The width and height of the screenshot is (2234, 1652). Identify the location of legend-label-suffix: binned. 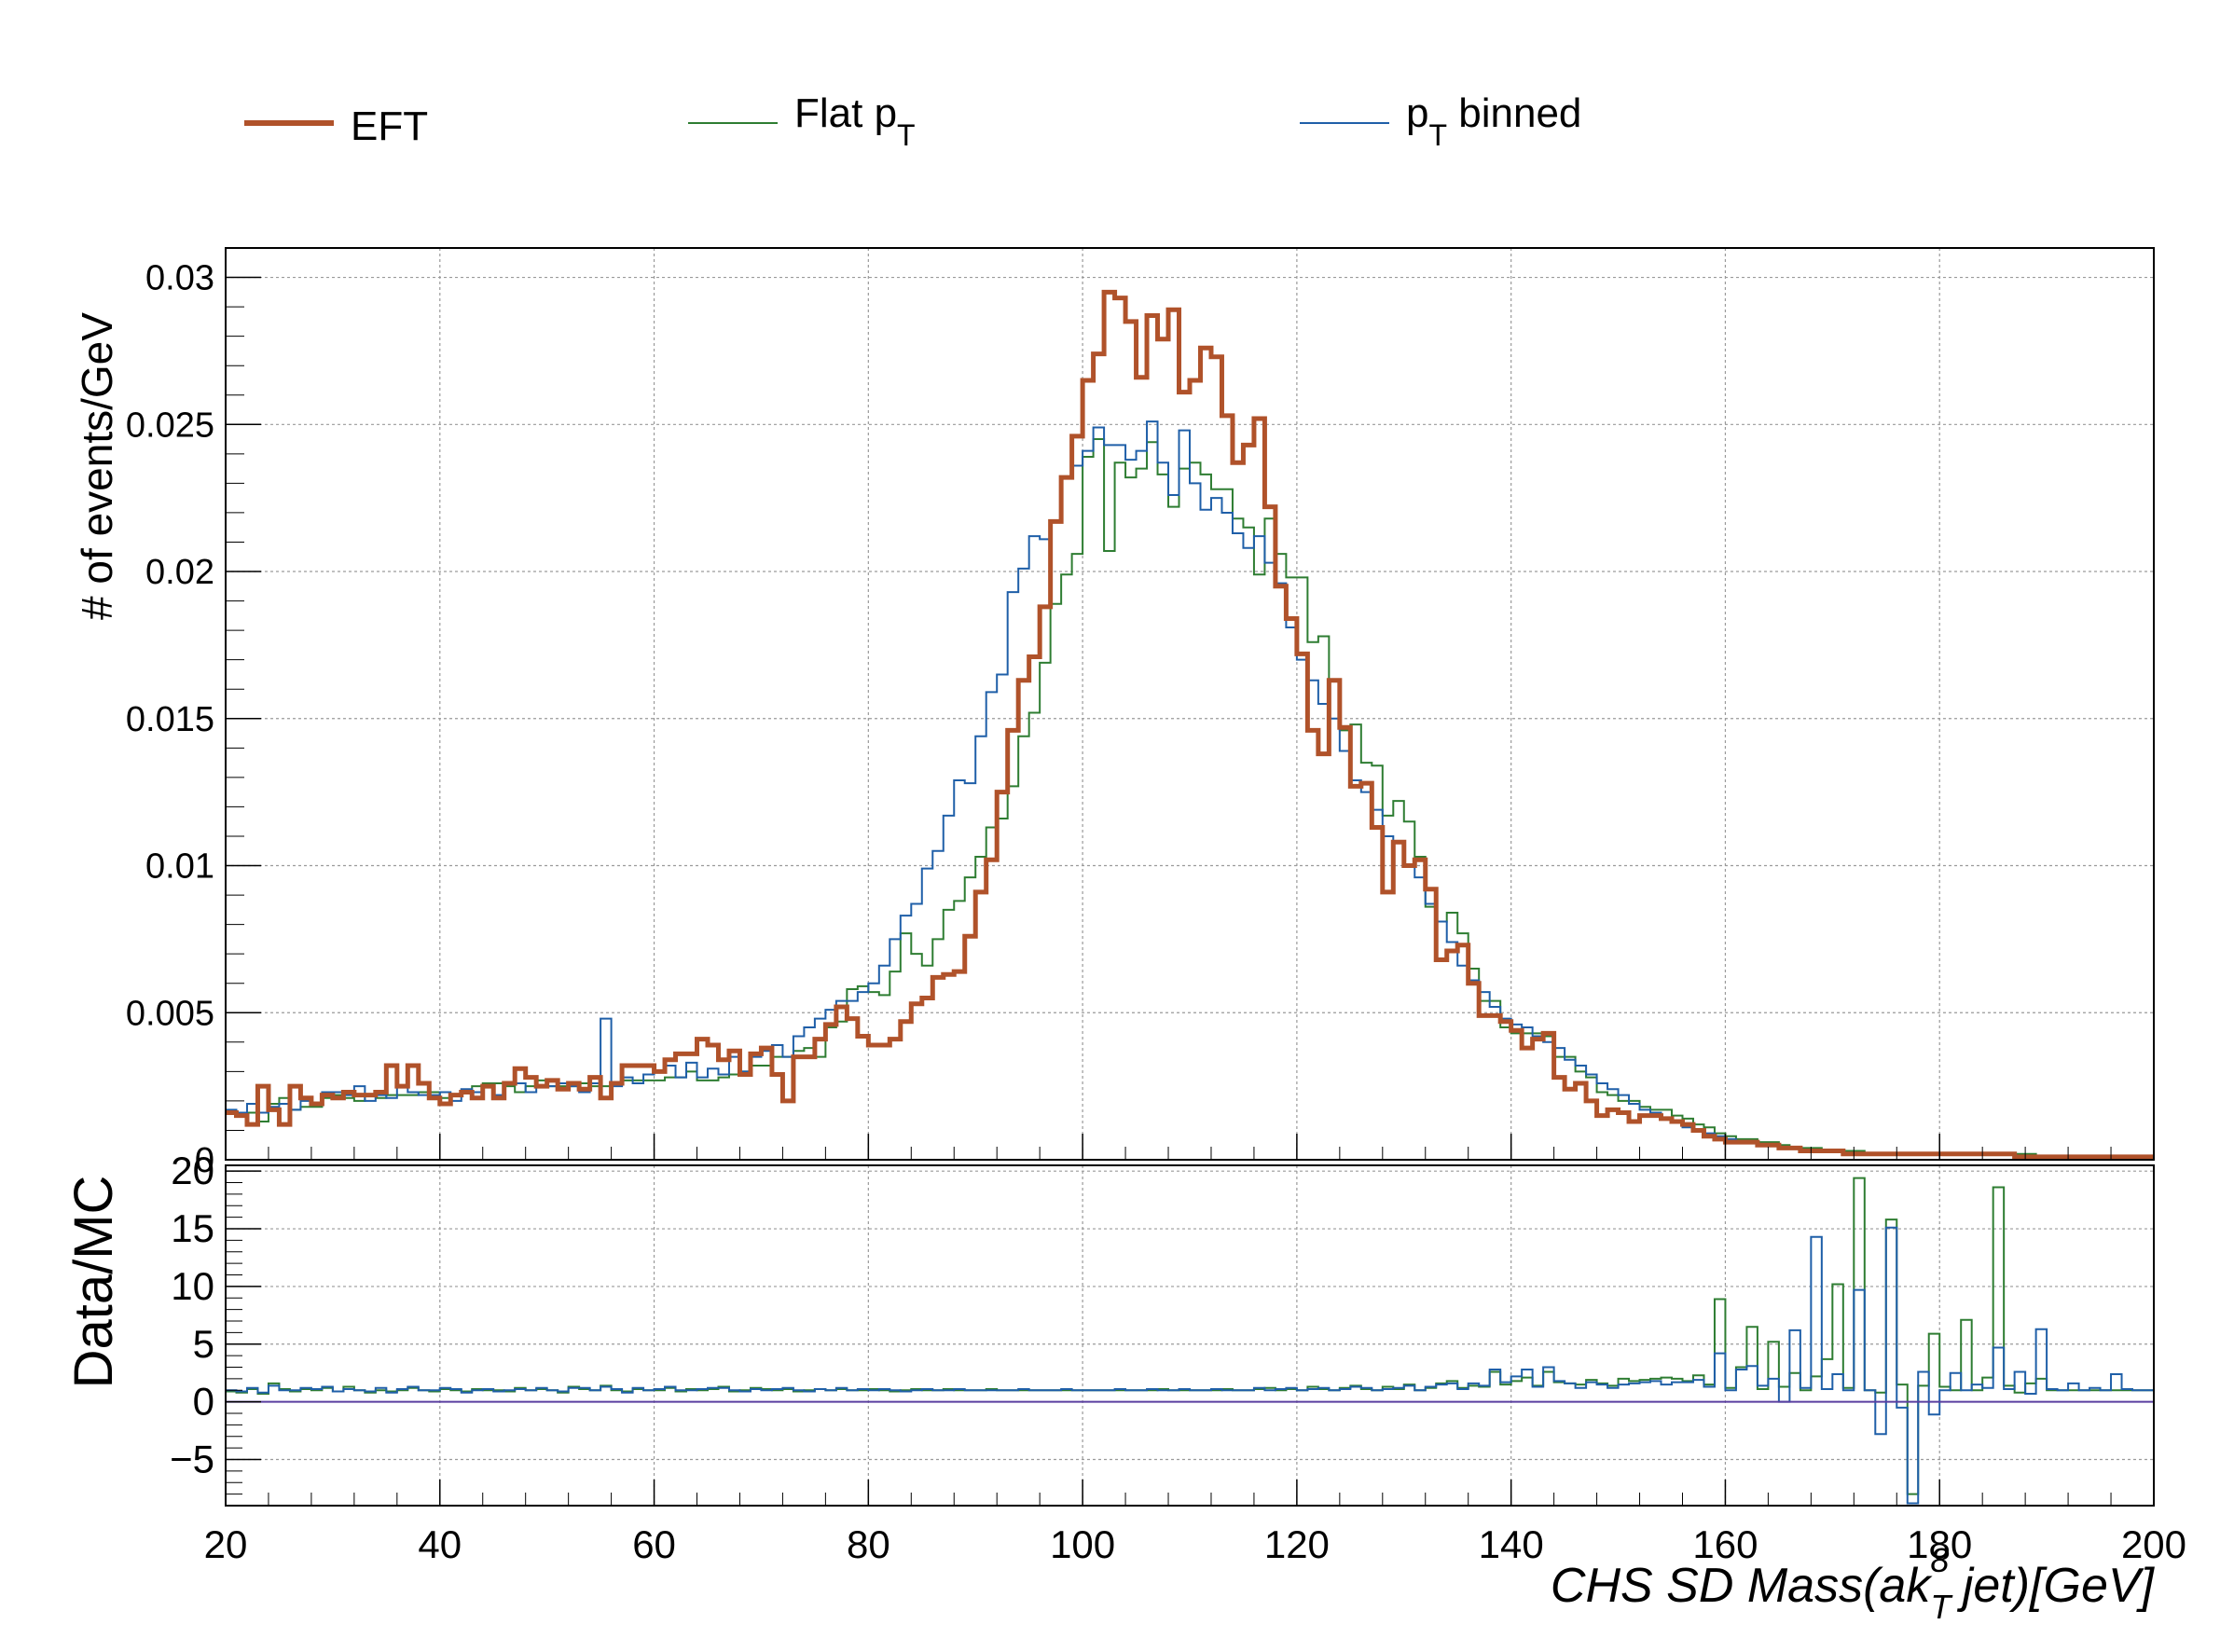
(1514, 113).